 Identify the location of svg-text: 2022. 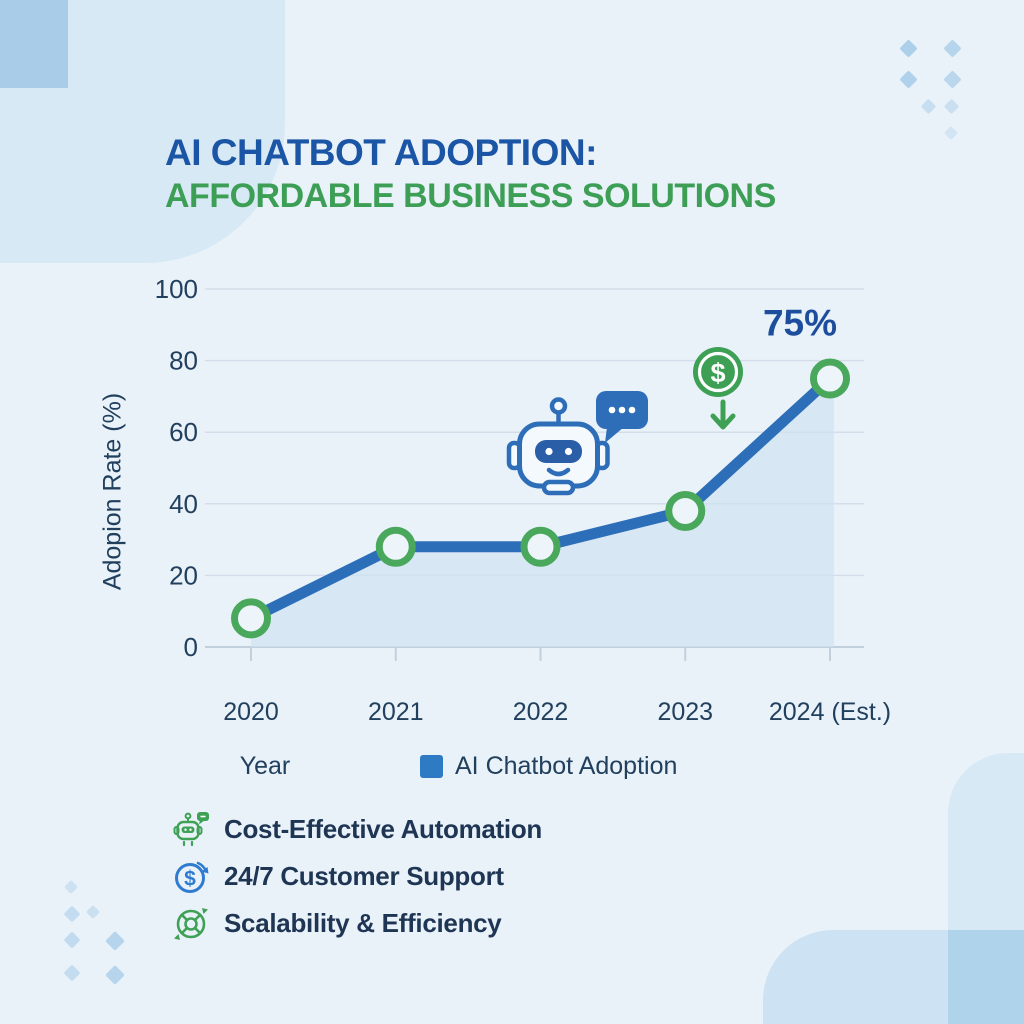
(541, 712).